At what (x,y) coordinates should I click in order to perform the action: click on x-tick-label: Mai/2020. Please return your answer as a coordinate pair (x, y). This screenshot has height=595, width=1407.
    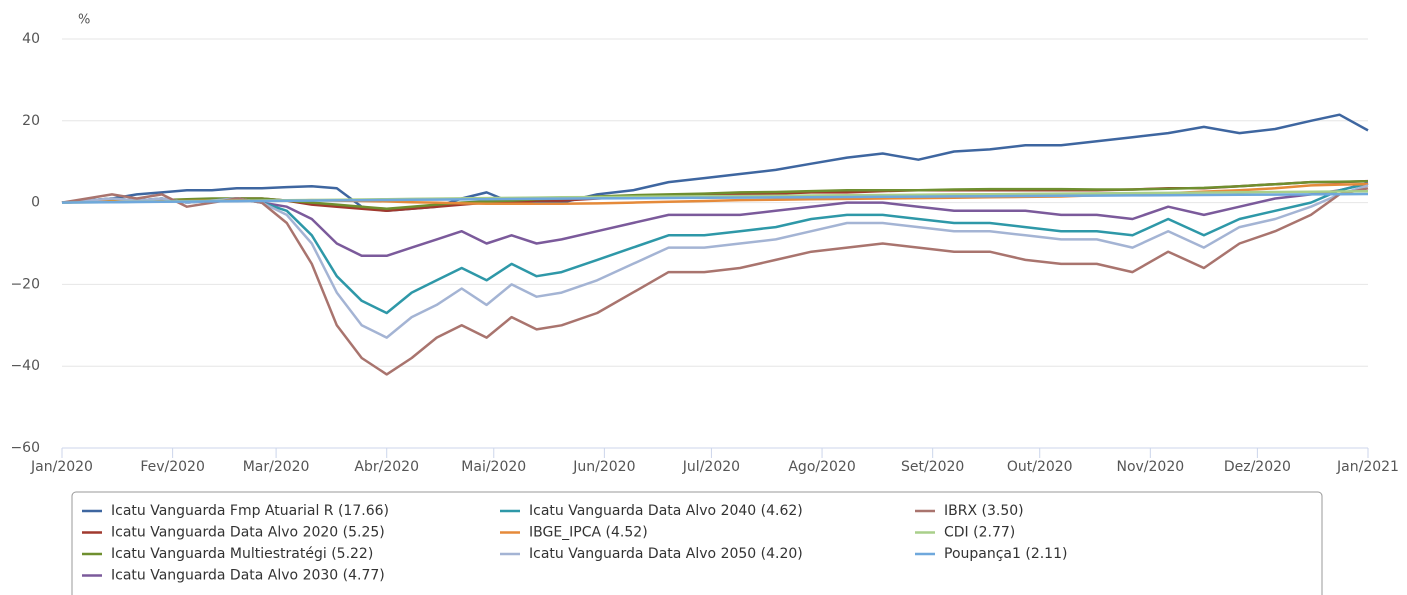
    Looking at the image, I should click on (493, 467).